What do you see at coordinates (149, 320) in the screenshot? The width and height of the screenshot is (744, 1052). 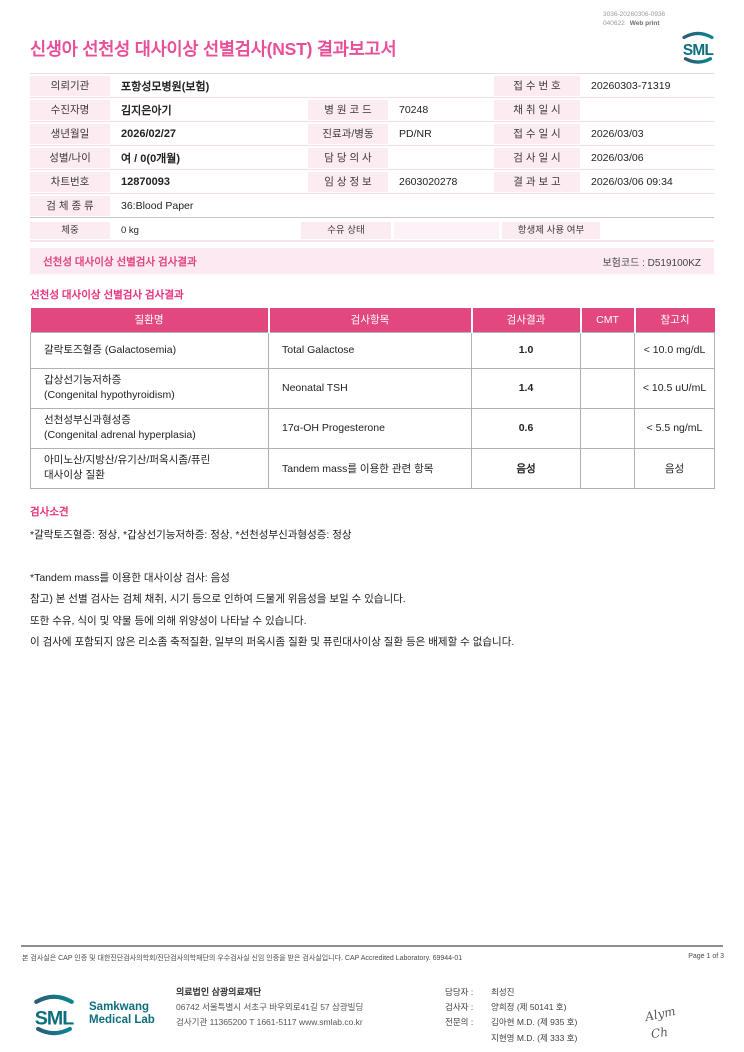 I see `results-header-disease: 질환명` at bounding box center [149, 320].